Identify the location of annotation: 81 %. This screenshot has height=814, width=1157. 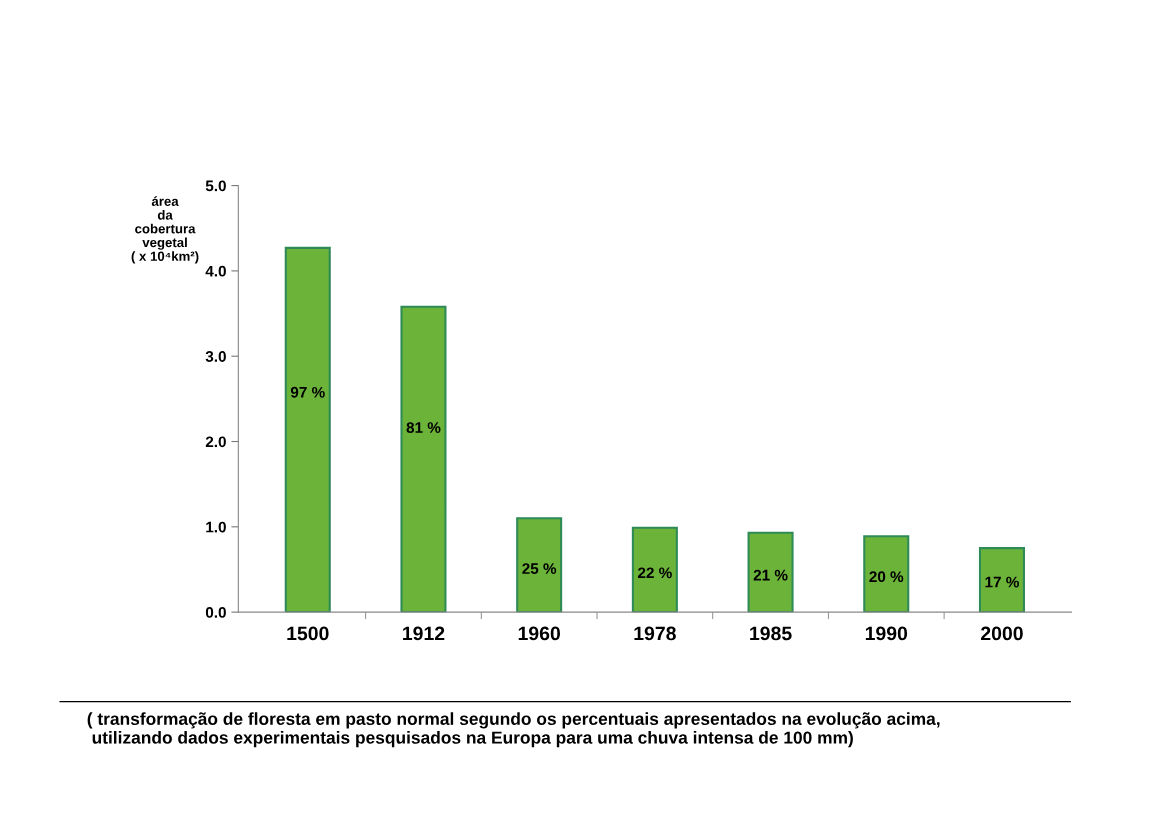
(423, 427).